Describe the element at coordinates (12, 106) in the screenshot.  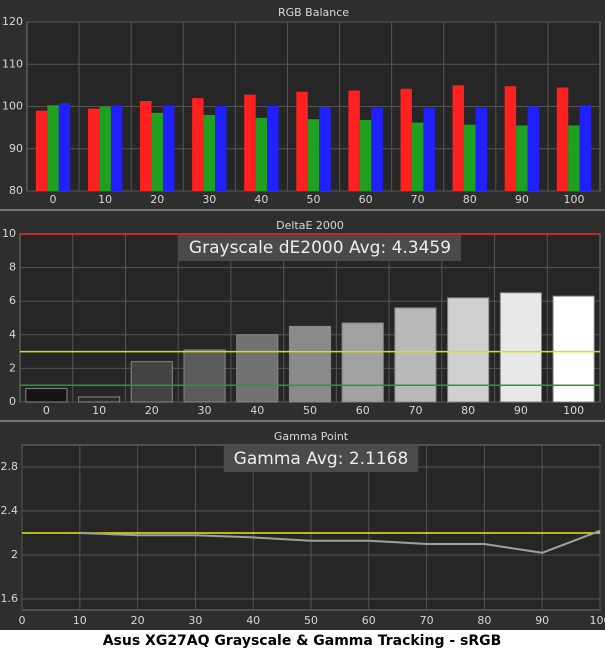
I see `y-tick-label: 100` at that location.